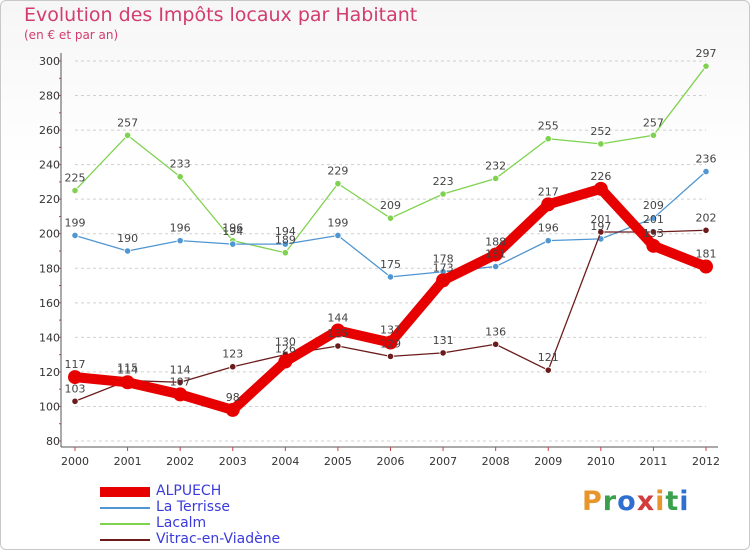 The width and height of the screenshot is (750, 550). I want to click on data-label: 233, so click(180, 164).